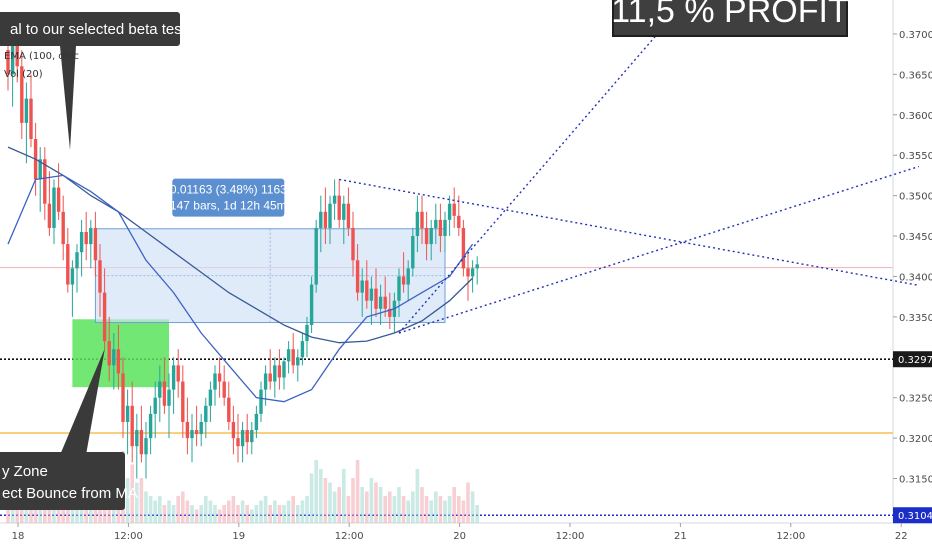 The image size is (932, 550). I want to click on callout-zone-pointer, so click(82, 401).